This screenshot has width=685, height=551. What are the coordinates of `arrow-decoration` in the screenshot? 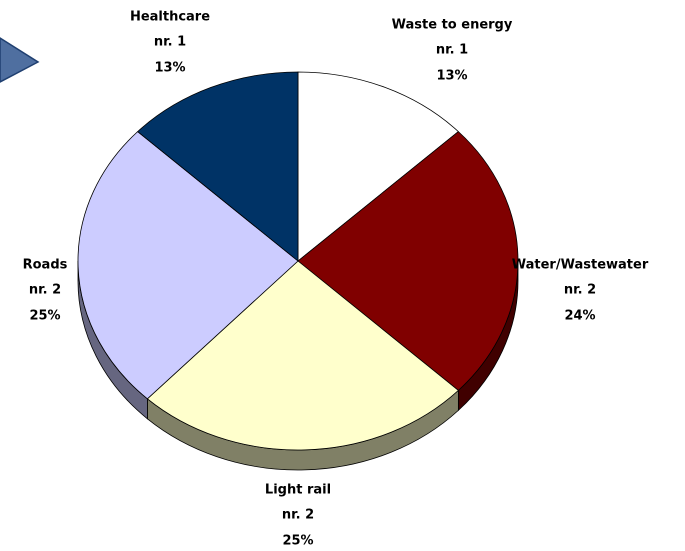 It's located at (20, 60).